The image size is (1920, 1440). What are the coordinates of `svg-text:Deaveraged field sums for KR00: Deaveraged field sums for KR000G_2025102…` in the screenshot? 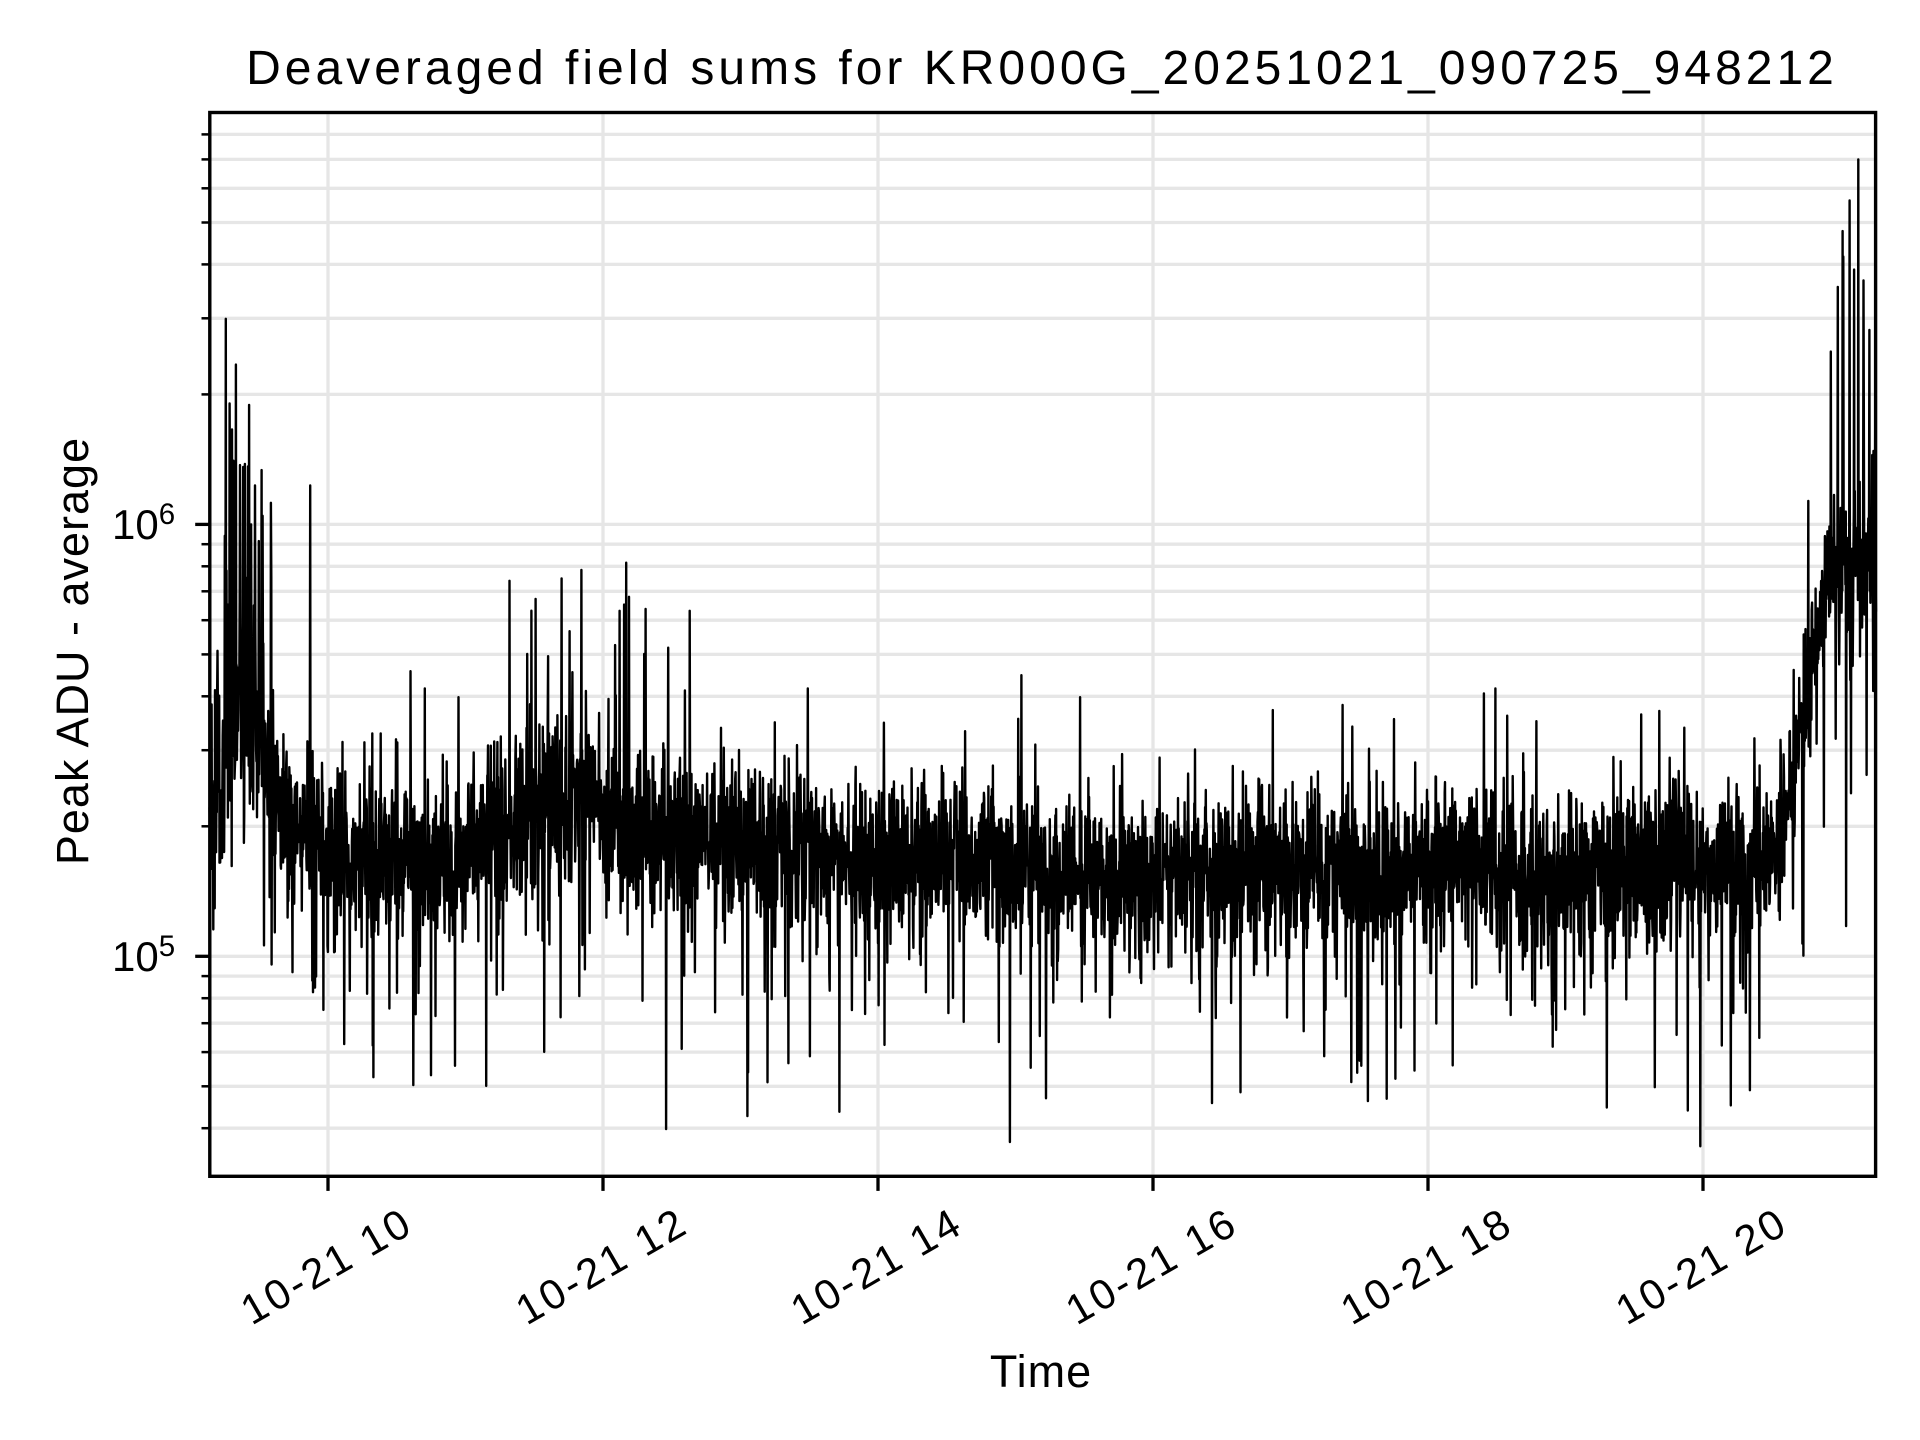 It's located at (1042, 68).